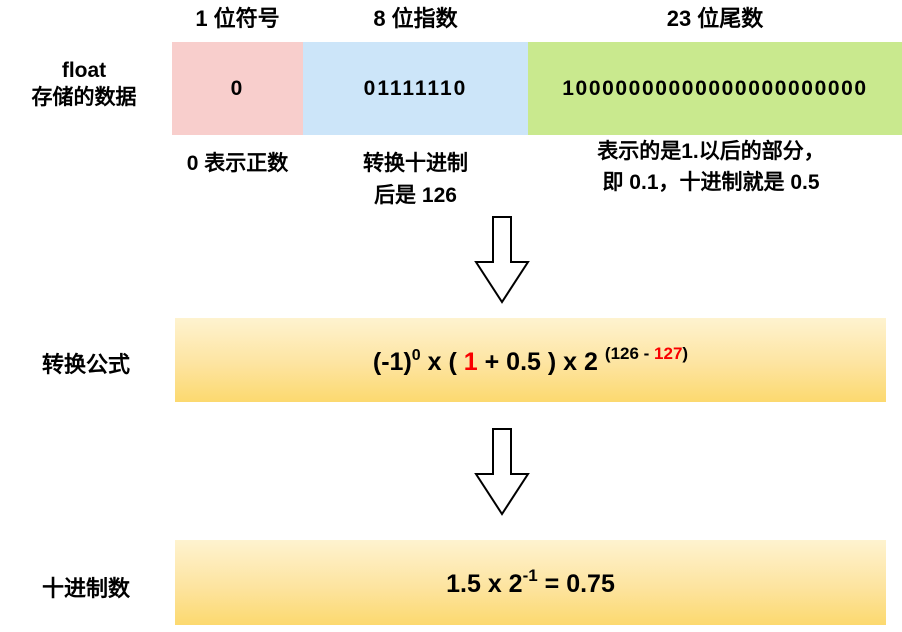  I want to click on decimal-result-box: 1.5 x 2-1 = 0.75, so click(530, 582).